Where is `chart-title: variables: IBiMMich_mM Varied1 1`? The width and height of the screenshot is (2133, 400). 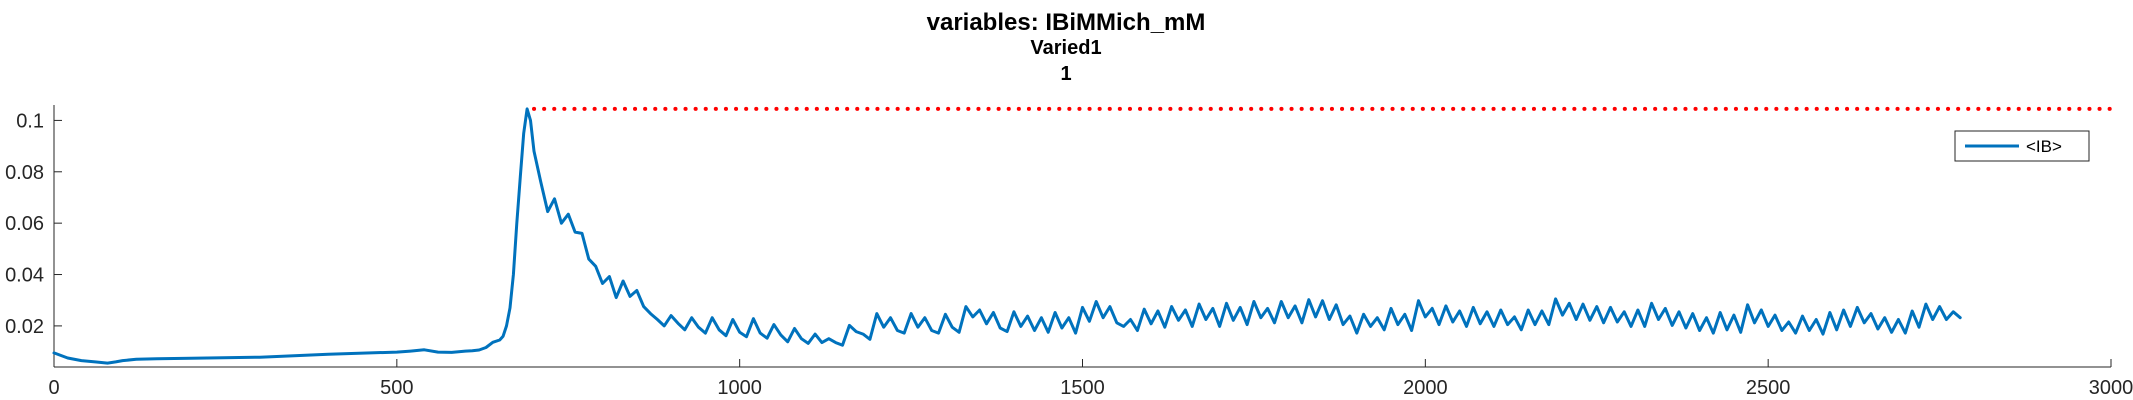 chart-title: variables: IBiMMich_mM Varied1 1 is located at coordinates (1066, 47).